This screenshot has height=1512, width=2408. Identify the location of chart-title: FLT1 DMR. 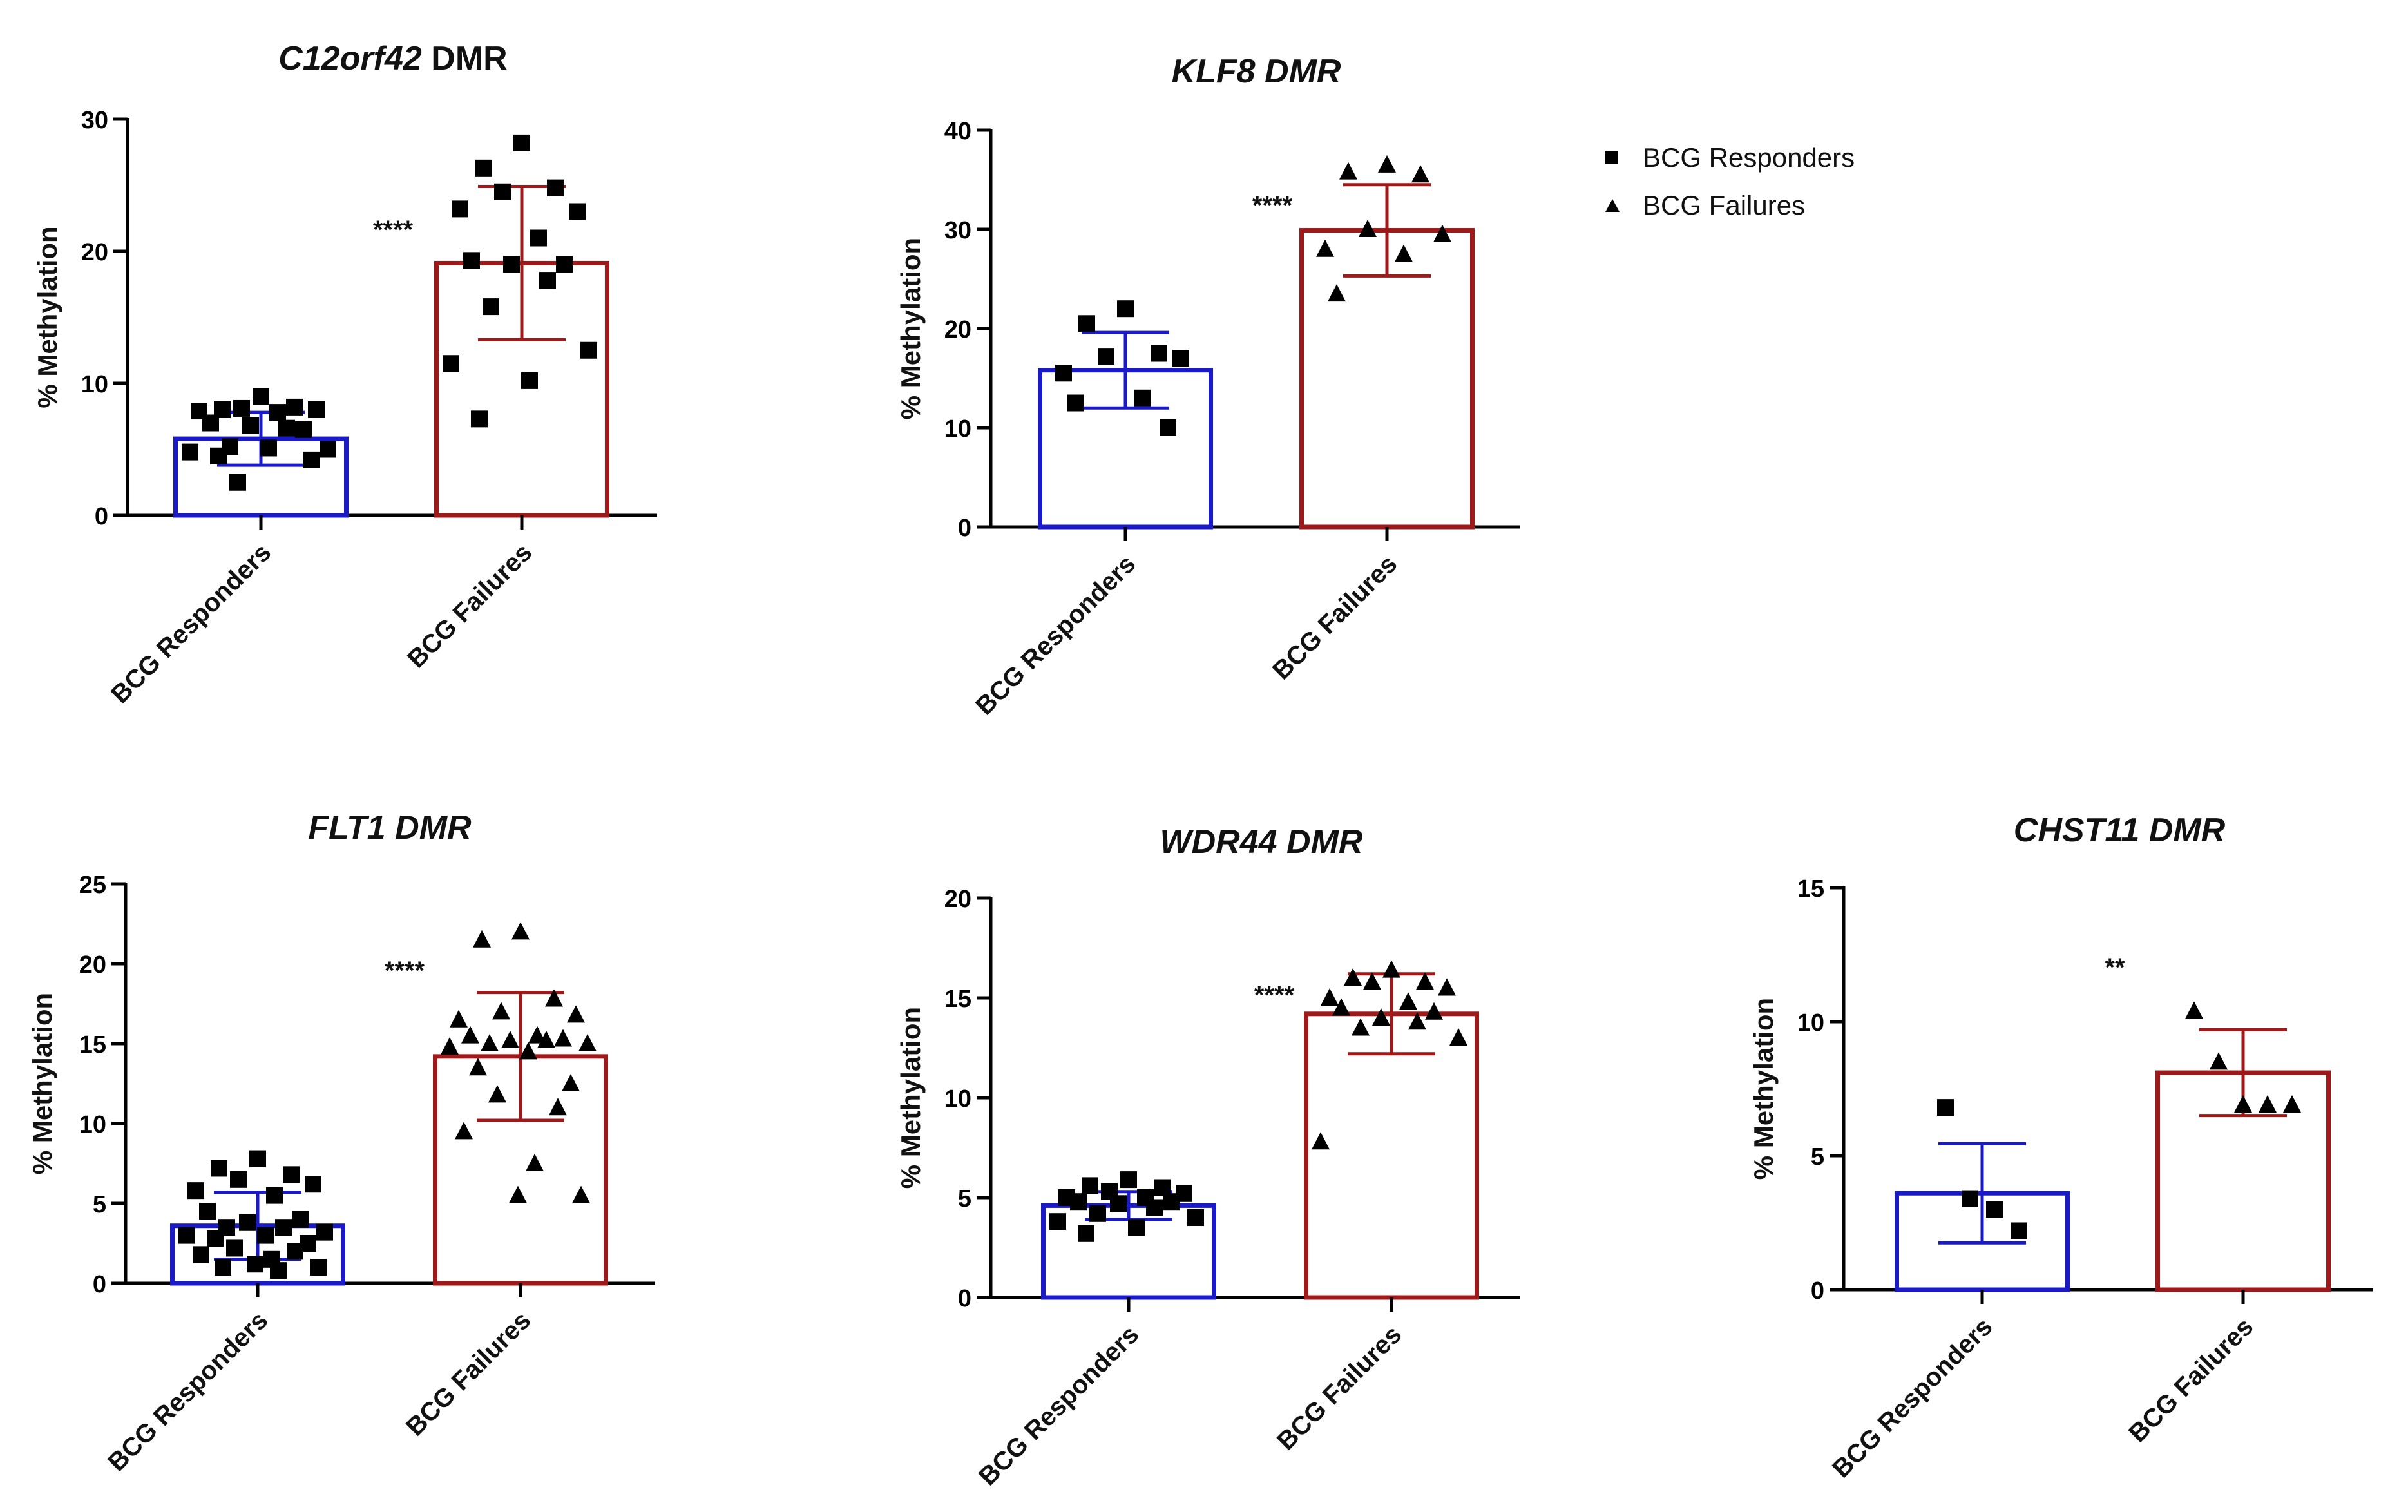
(390, 828).